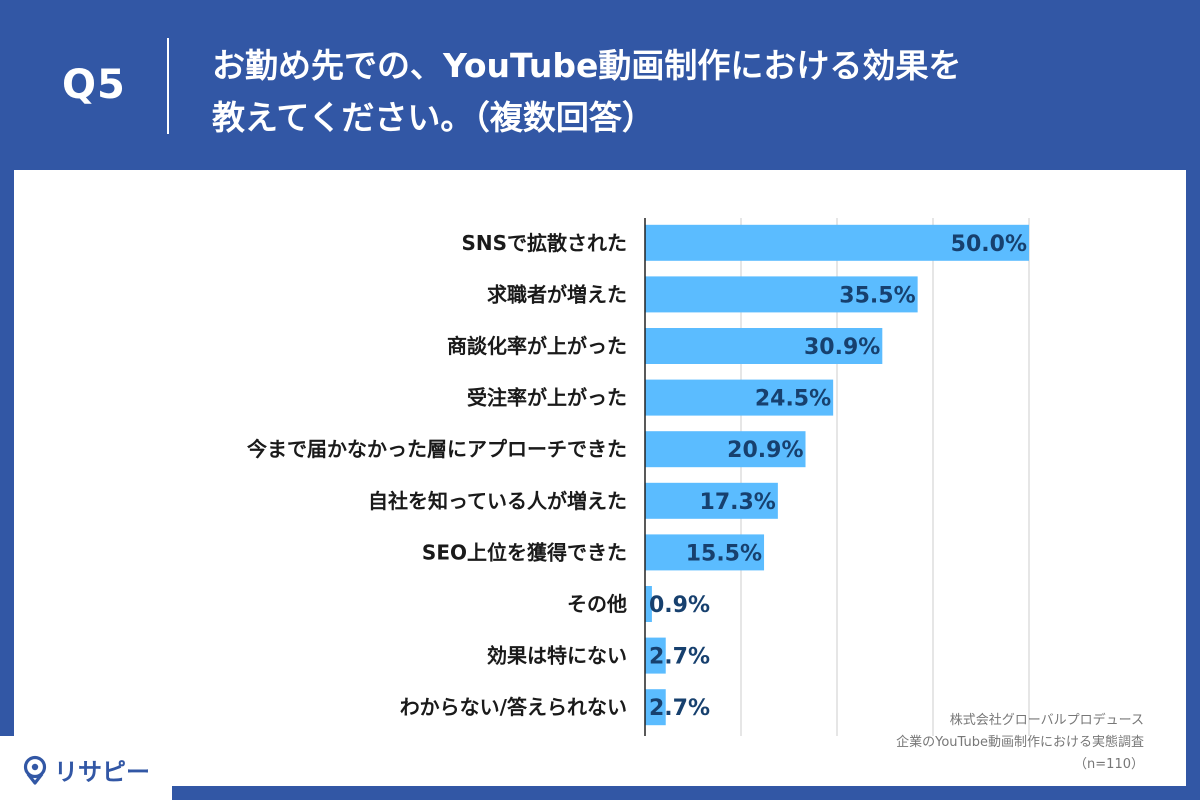 The height and width of the screenshot is (800, 1200). What do you see at coordinates (513, 707) in the screenshot?
I see `category-label: わからない/答えられない` at bounding box center [513, 707].